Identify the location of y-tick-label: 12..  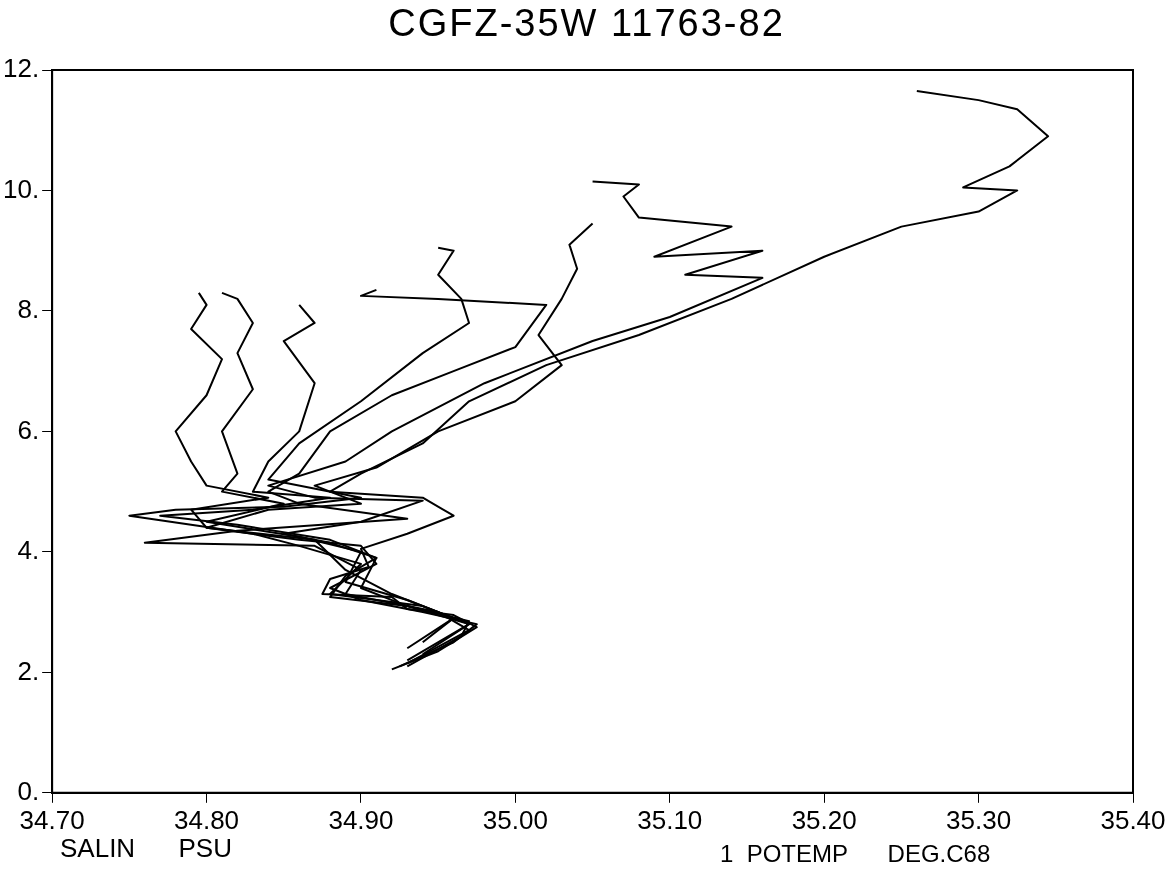
(21, 68).